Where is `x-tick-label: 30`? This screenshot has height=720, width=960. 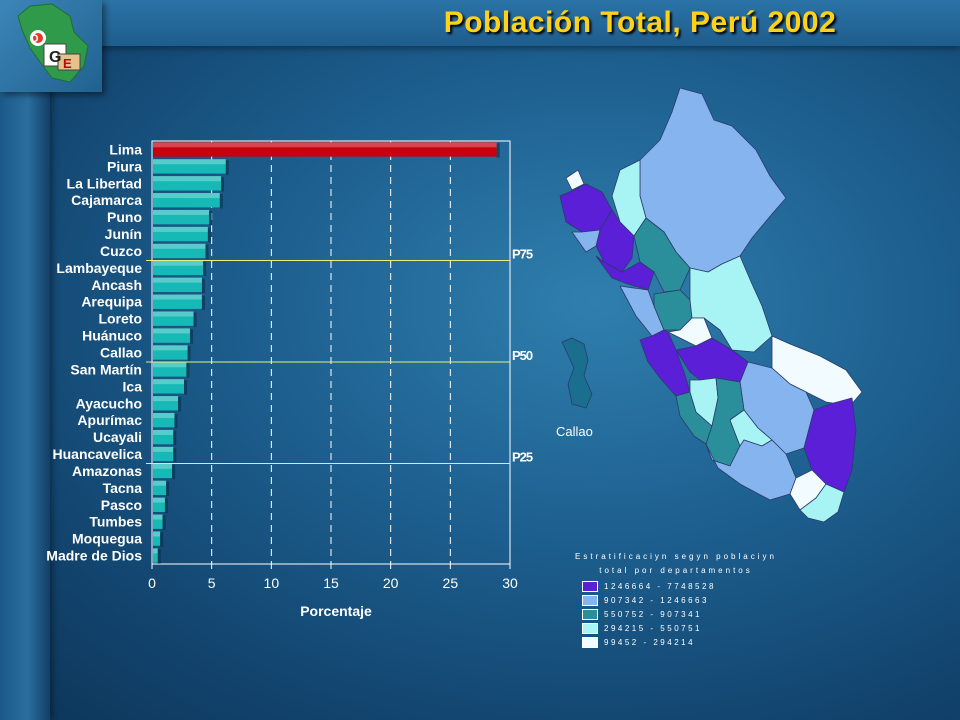 x-tick-label: 30 is located at coordinates (510, 583).